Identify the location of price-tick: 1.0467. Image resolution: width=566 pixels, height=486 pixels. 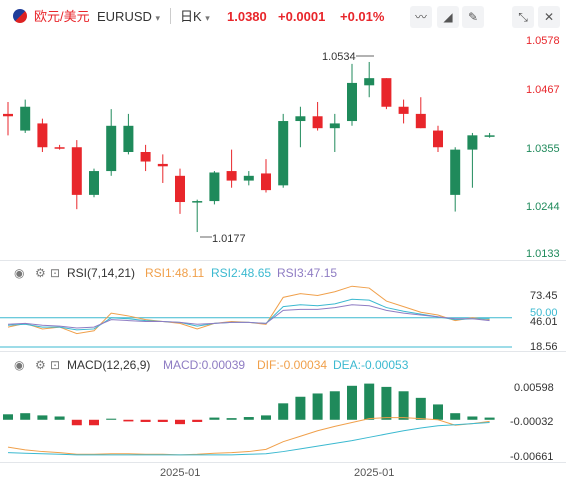
(543, 90).